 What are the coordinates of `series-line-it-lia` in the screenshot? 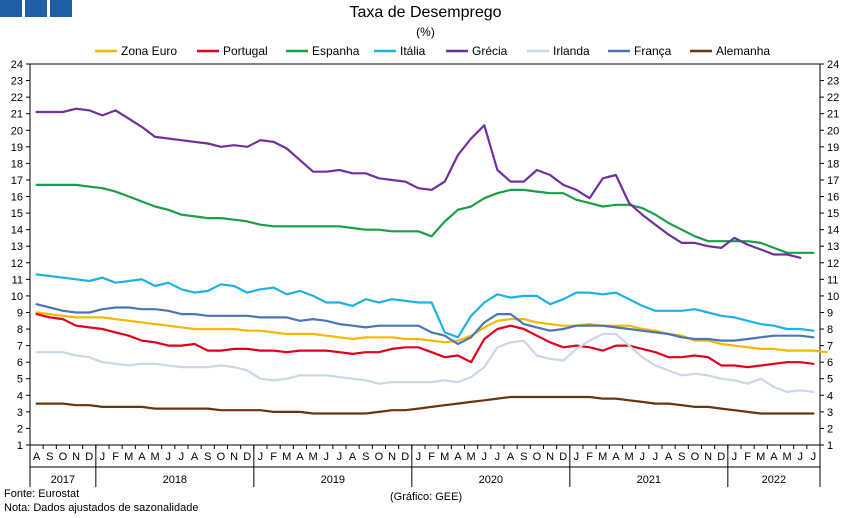 It's located at (425, 306).